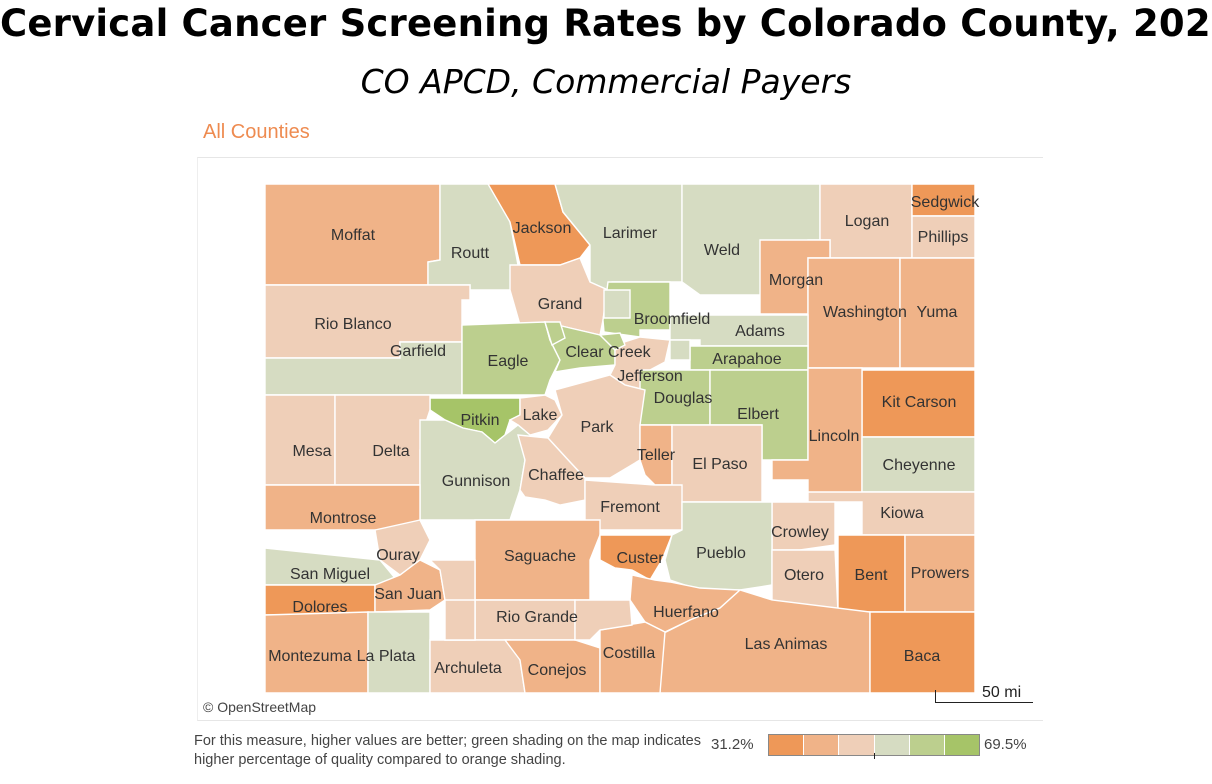  What do you see at coordinates (834, 436) in the screenshot?
I see `county-label-lincoln: Lincoln` at bounding box center [834, 436].